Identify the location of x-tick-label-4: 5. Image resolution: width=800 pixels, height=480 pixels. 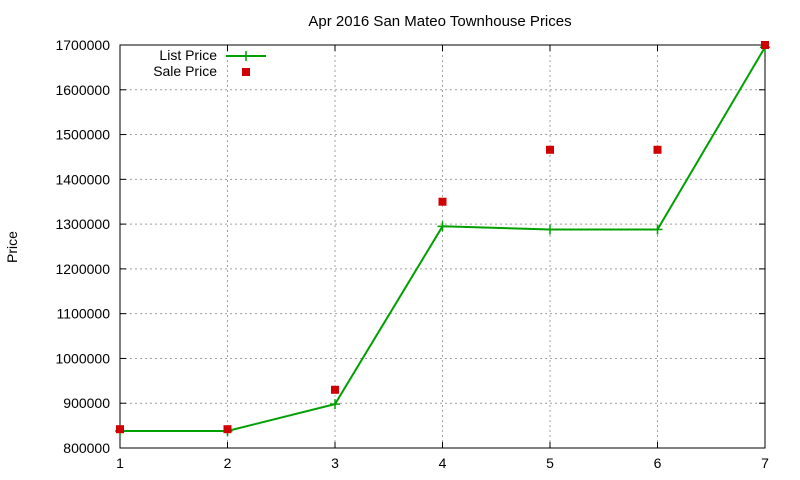
(550, 463).